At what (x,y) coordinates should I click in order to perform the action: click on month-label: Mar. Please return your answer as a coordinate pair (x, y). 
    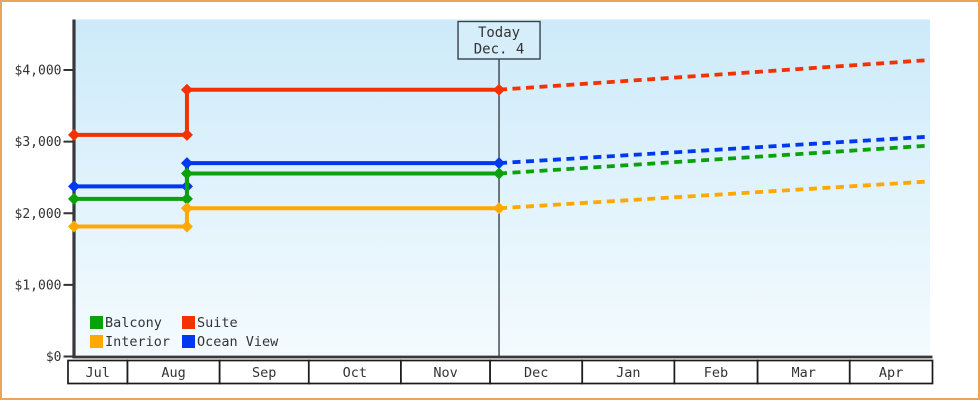
    Looking at the image, I should click on (803, 373).